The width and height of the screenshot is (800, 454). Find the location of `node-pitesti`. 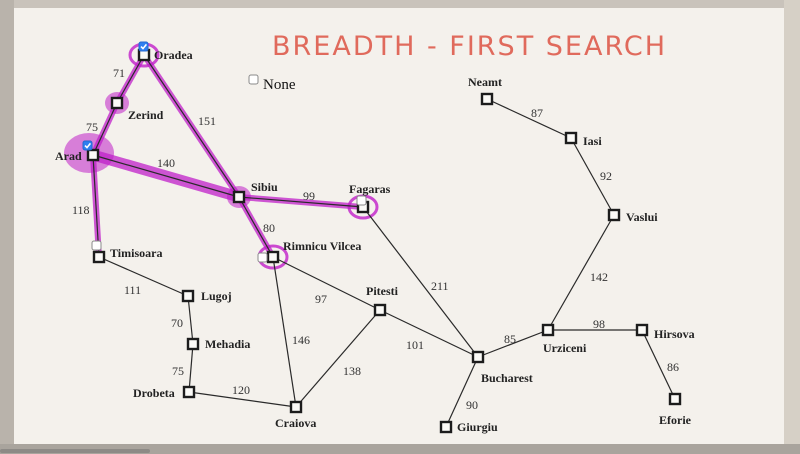

node-pitesti is located at coordinates (380, 310).